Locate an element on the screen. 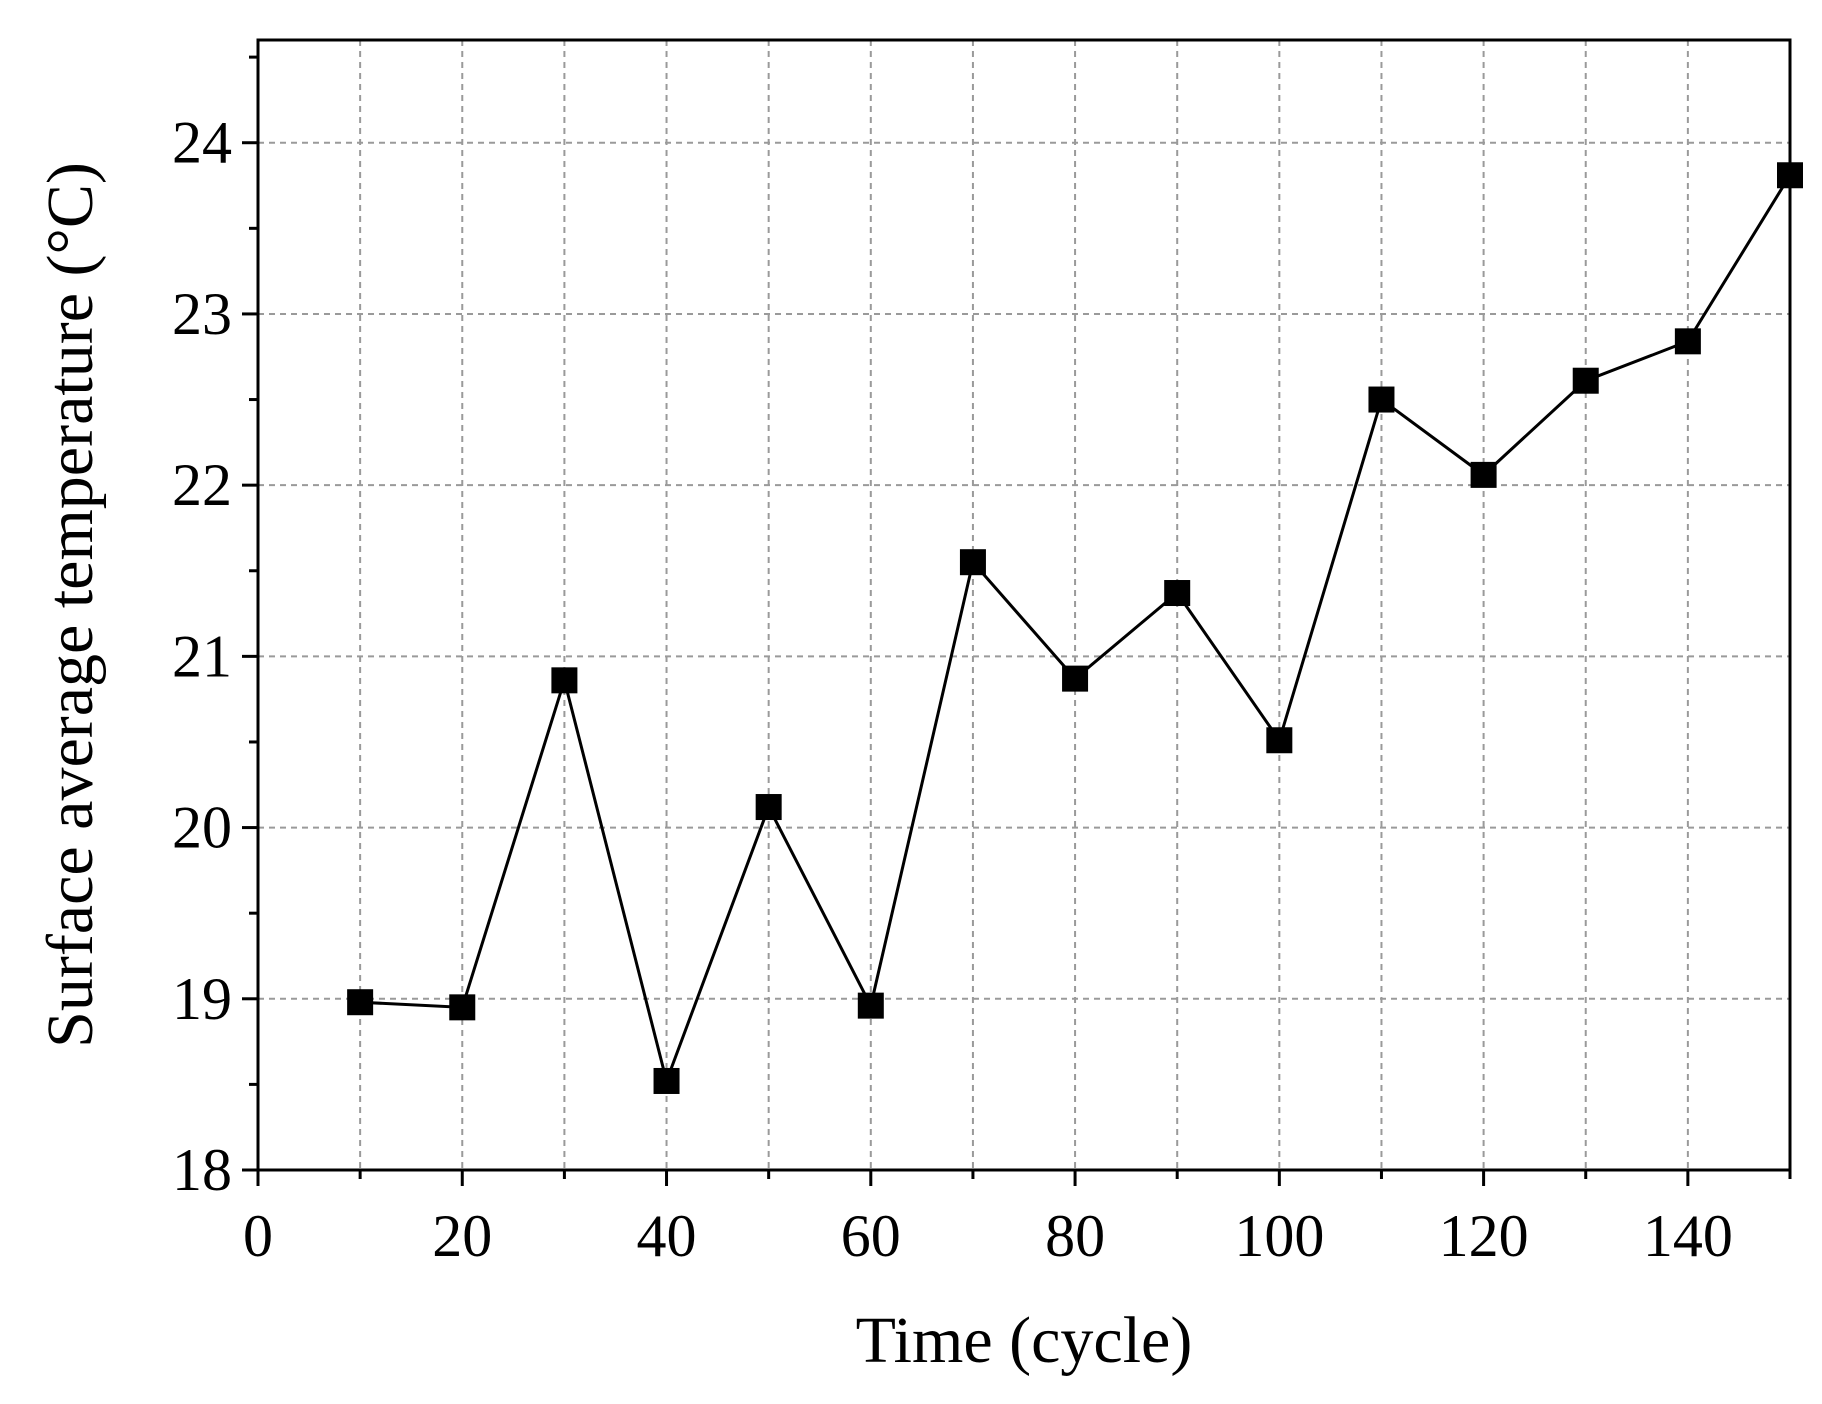 The width and height of the screenshot is (1822, 1404). y-tick-label: 22 is located at coordinates (202, 485).